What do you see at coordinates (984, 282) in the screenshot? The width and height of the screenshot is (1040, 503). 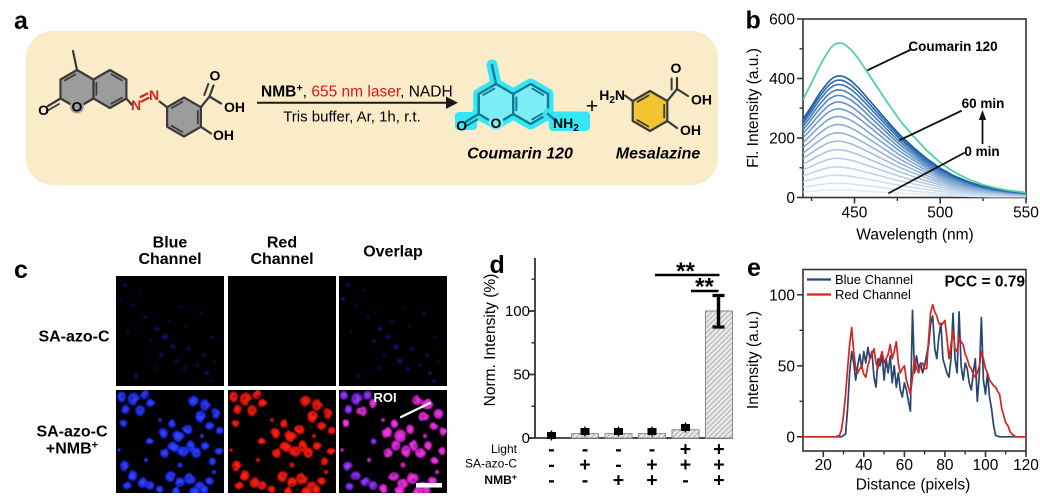 I see `svg-text: PCC = 0.79` at bounding box center [984, 282].